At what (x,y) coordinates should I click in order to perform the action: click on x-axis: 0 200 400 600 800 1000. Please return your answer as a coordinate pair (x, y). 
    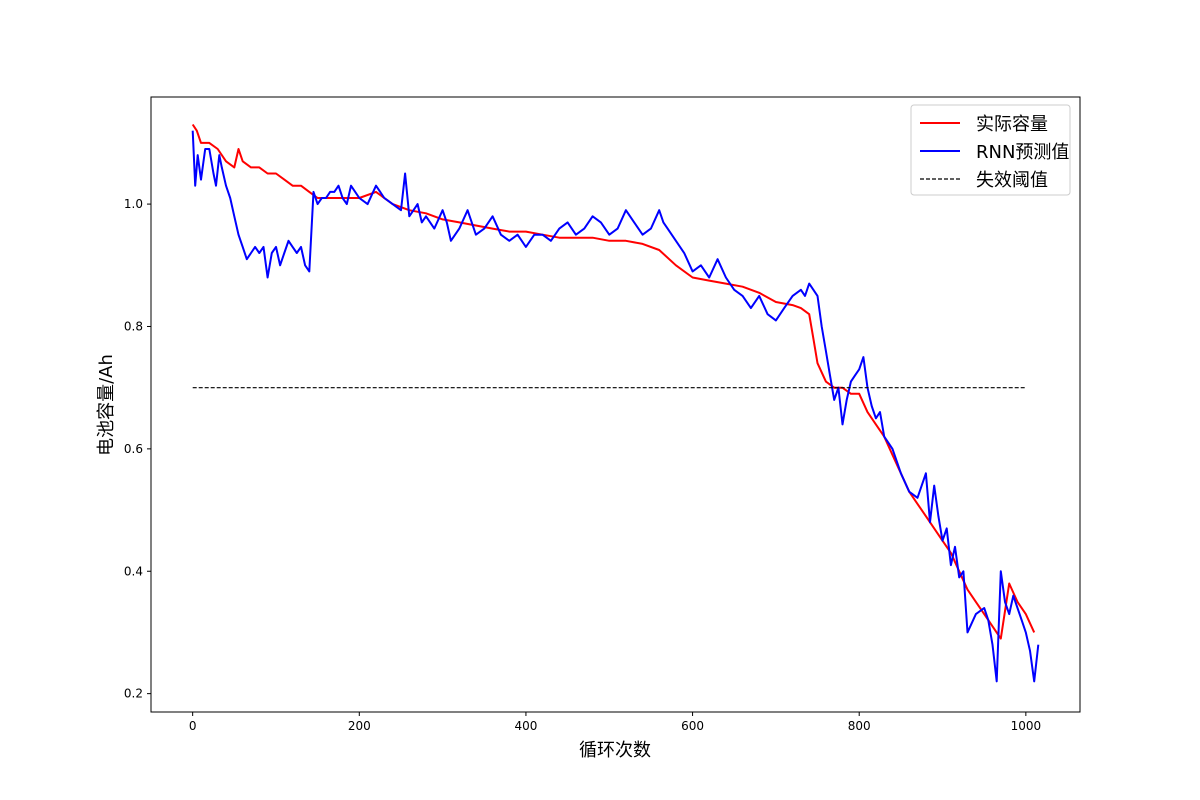
    Looking at the image, I should click on (615, 722).